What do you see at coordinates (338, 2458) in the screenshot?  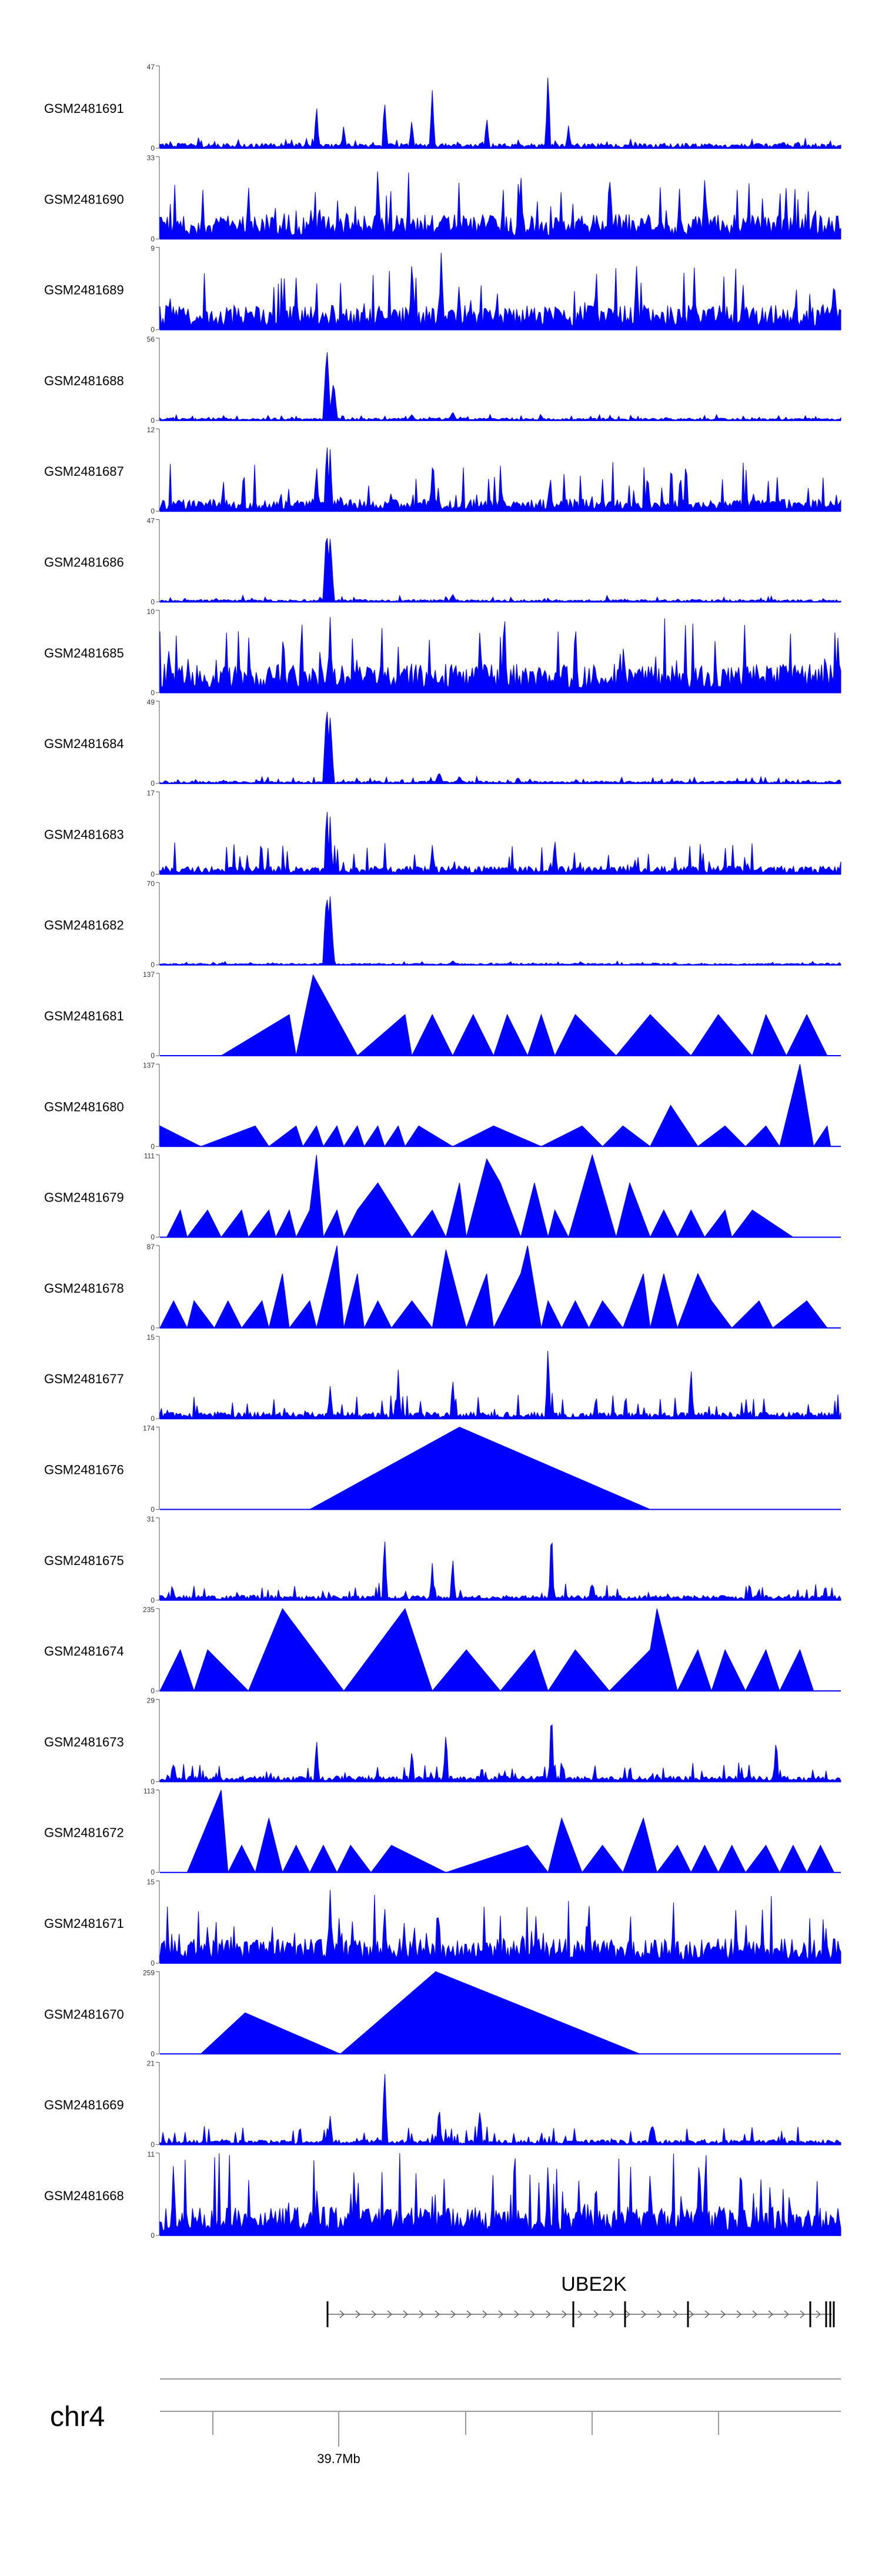 I see `axis-tick-label: 39.7Mb` at bounding box center [338, 2458].